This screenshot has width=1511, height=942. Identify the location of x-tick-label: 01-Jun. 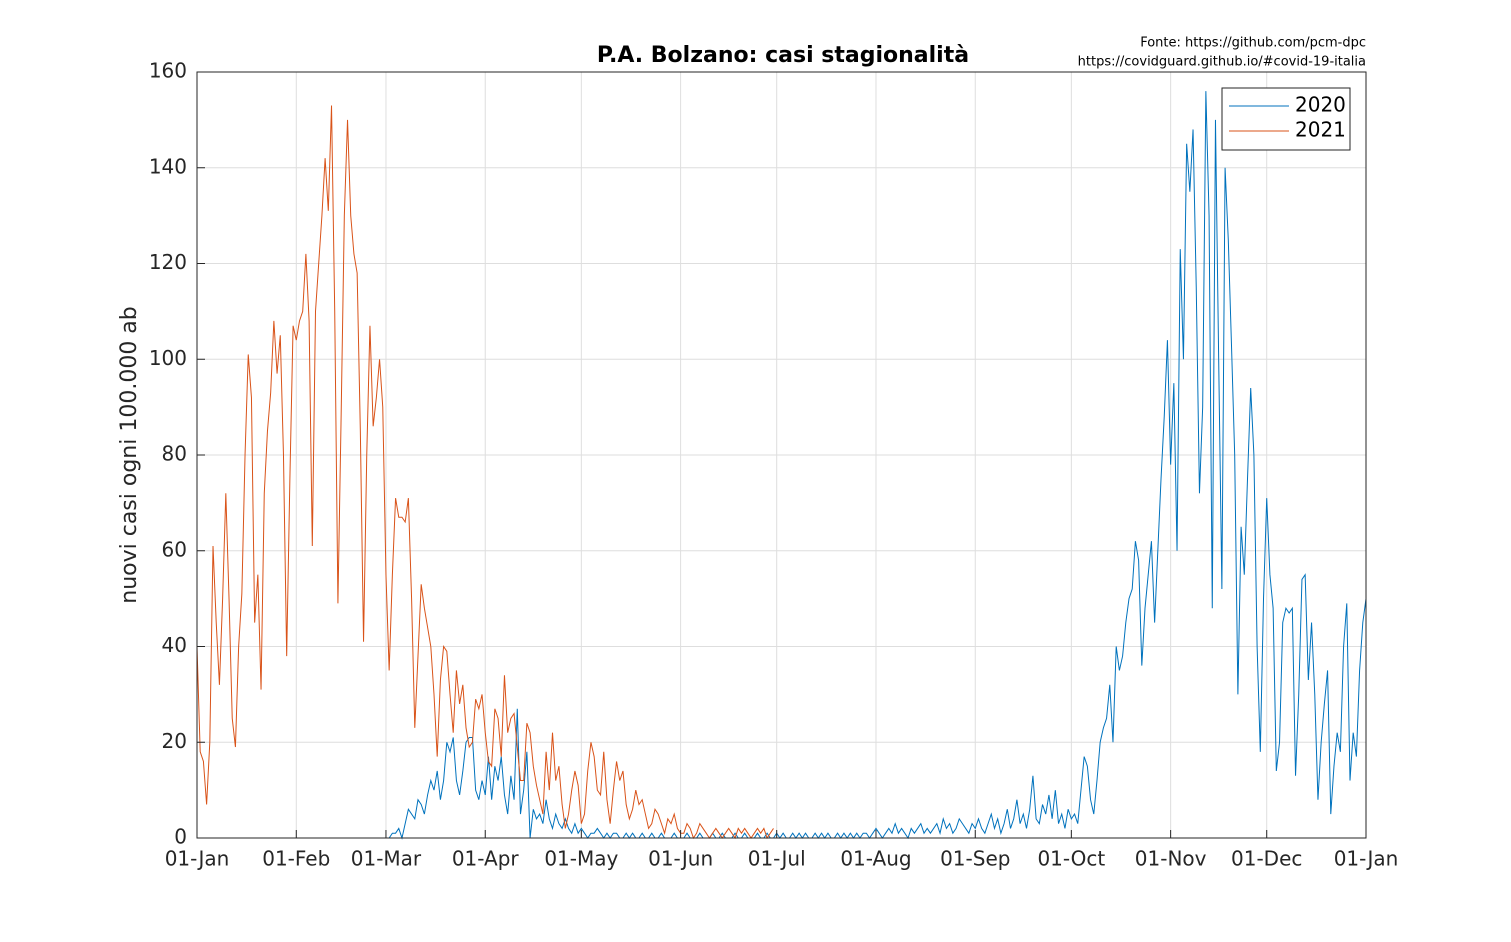
(680, 859).